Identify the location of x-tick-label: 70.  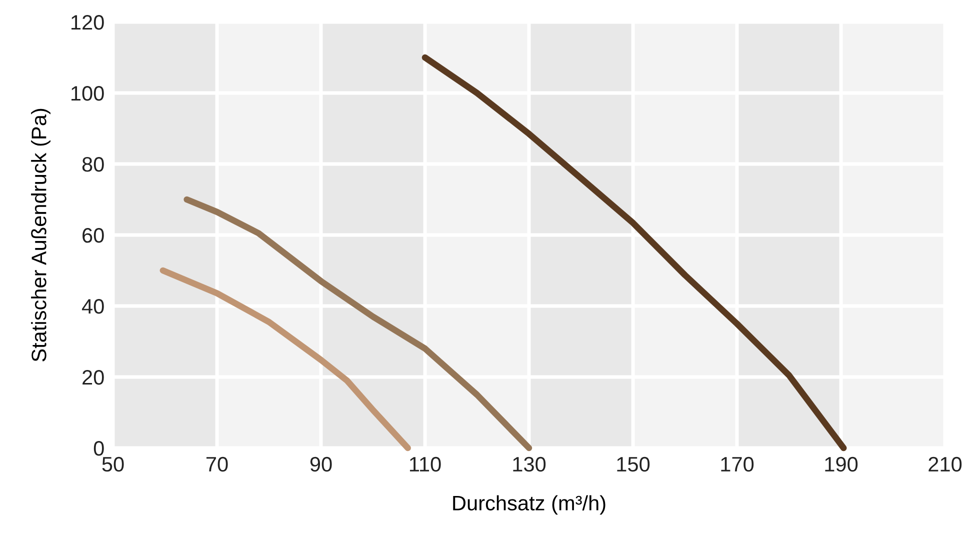
(217, 464).